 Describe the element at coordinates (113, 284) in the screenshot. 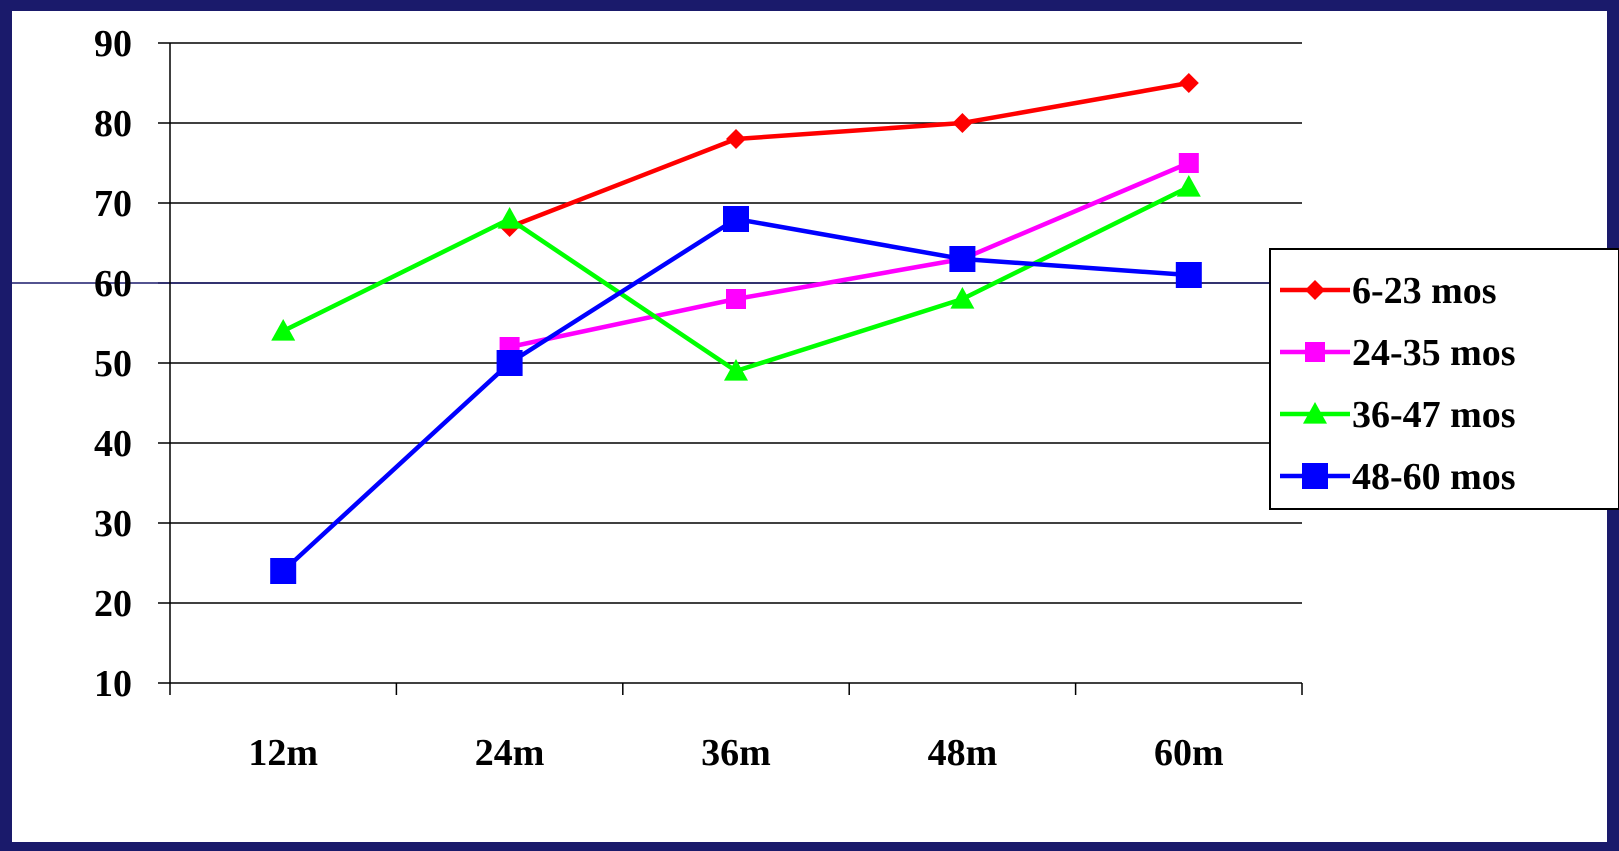

I see `y-tick-label: 60` at that location.